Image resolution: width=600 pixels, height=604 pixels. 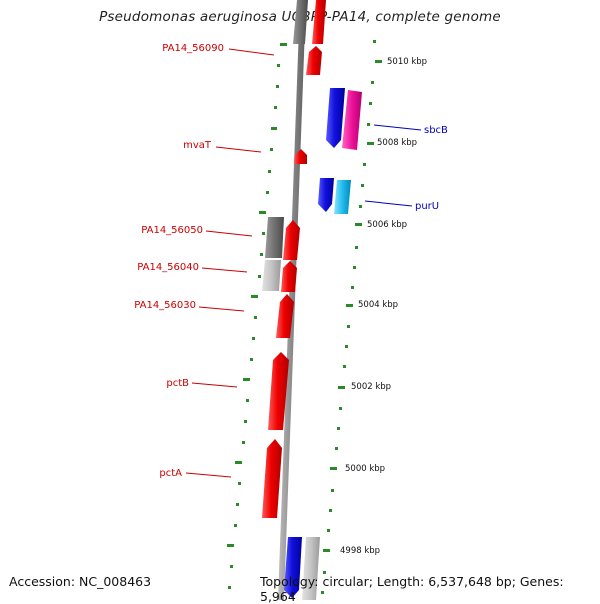 What do you see at coordinates (319, 22) in the screenshot?
I see `gene-top-red` at bounding box center [319, 22].